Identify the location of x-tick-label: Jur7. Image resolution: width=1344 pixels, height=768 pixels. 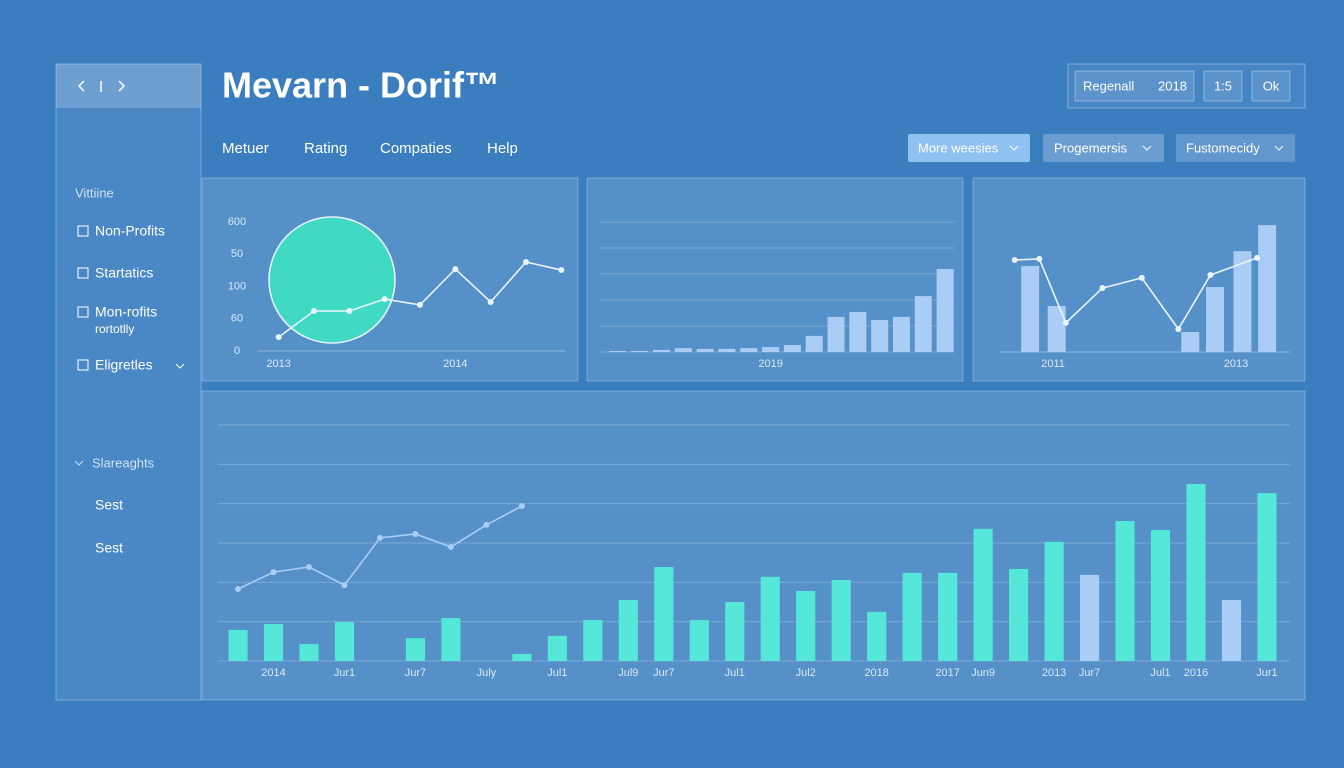
(663, 673).